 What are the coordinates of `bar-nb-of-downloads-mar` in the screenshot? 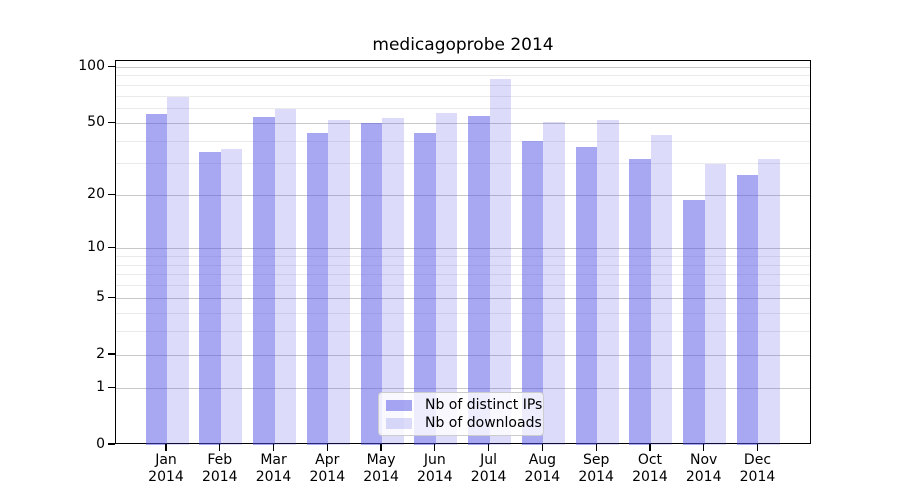 It's located at (285, 276).